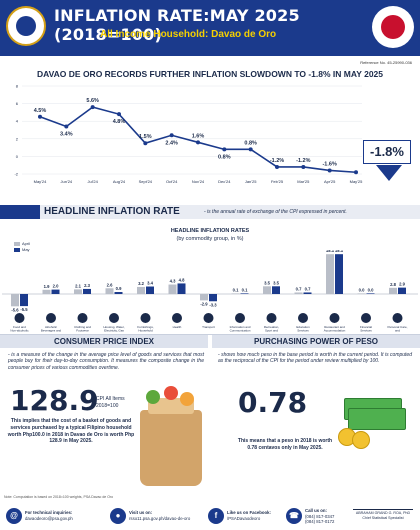  What do you see at coordinates (182, 279) in the screenshot?
I see `bar-value-label: 4.8` at bounding box center [182, 279].